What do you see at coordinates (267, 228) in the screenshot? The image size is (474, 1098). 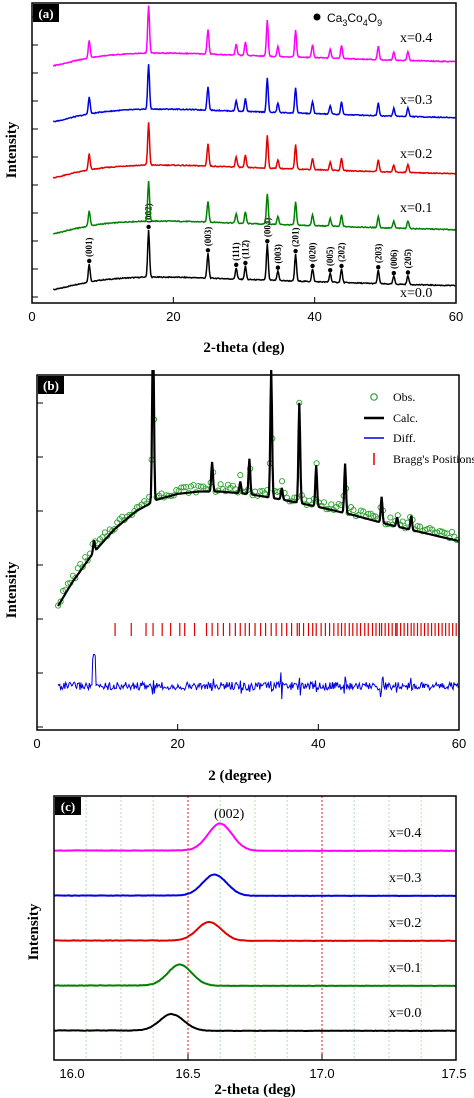 I see `hkl-label: (004)` at bounding box center [267, 228].